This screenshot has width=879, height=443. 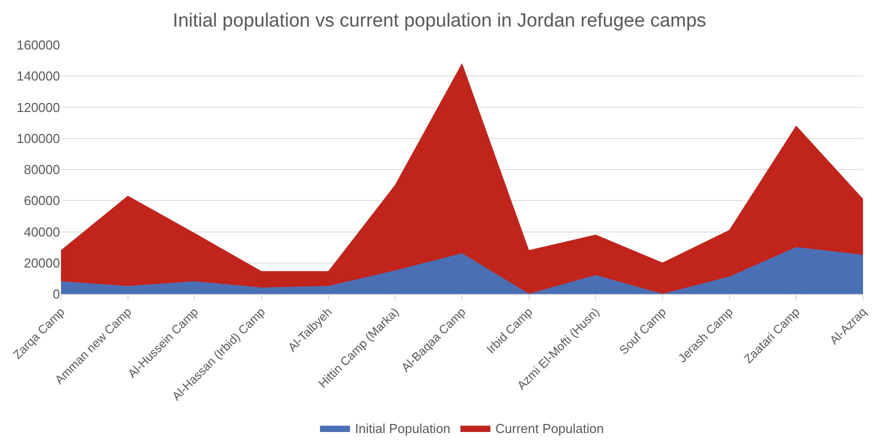 What do you see at coordinates (38, 138) in the screenshot?
I see `y-tick-label: 100000` at bounding box center [38, 138].